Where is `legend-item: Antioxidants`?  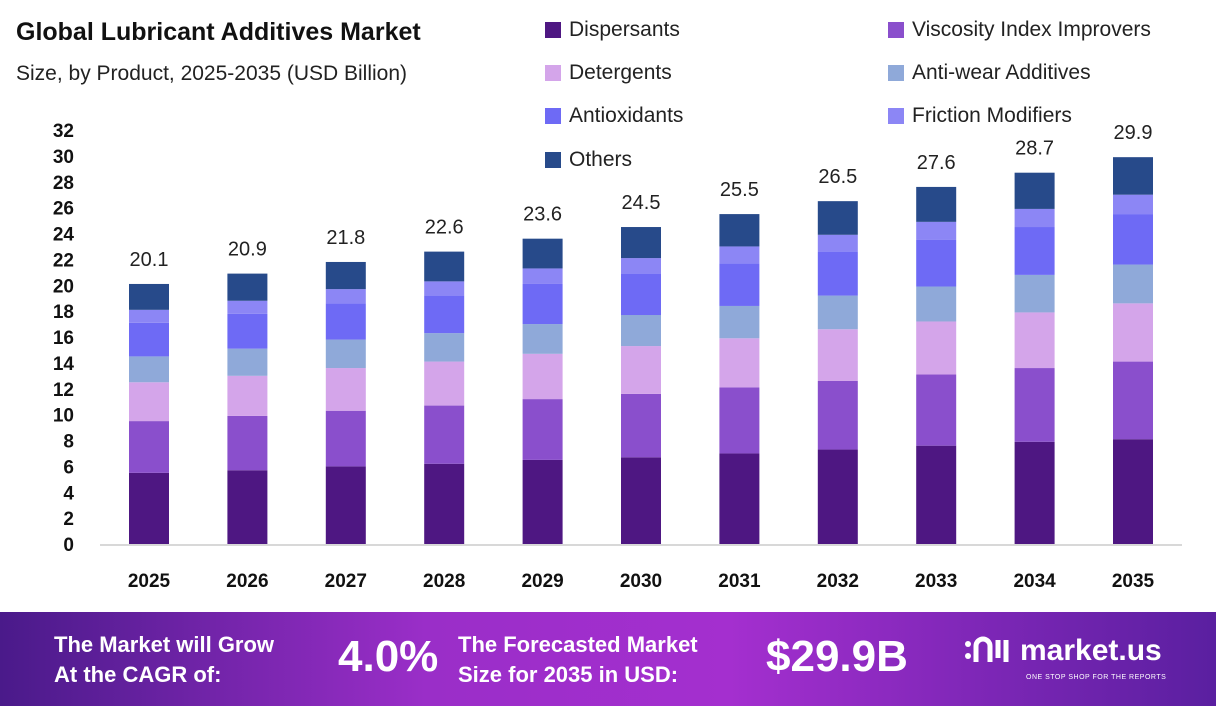
legend-item: Antioxidants is located at coordinates (614, 116).